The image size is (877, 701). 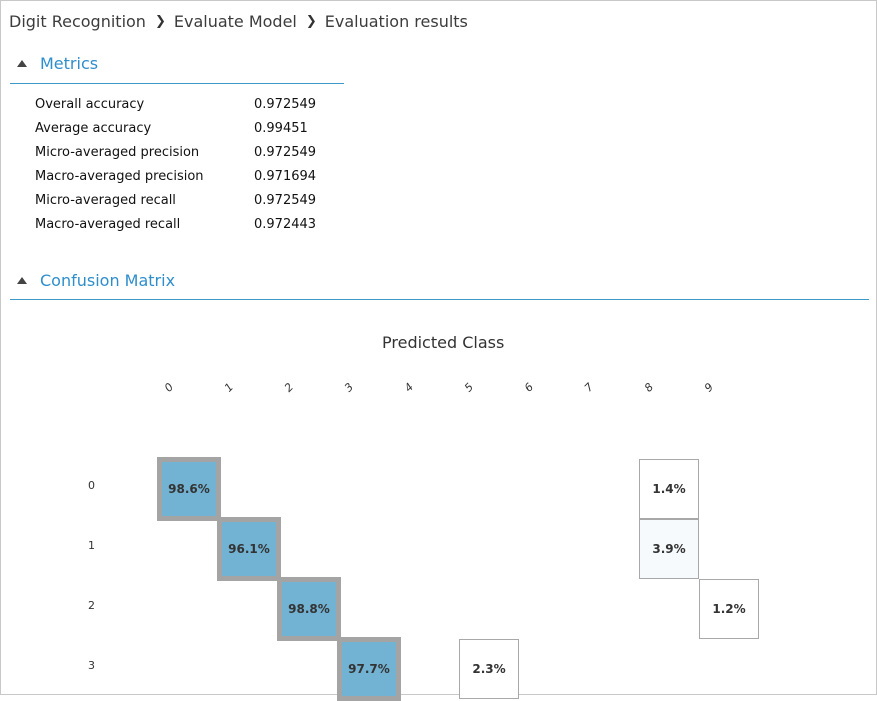 I want to click on matrix-cell: 1.4%, so click(x=669, y=489).